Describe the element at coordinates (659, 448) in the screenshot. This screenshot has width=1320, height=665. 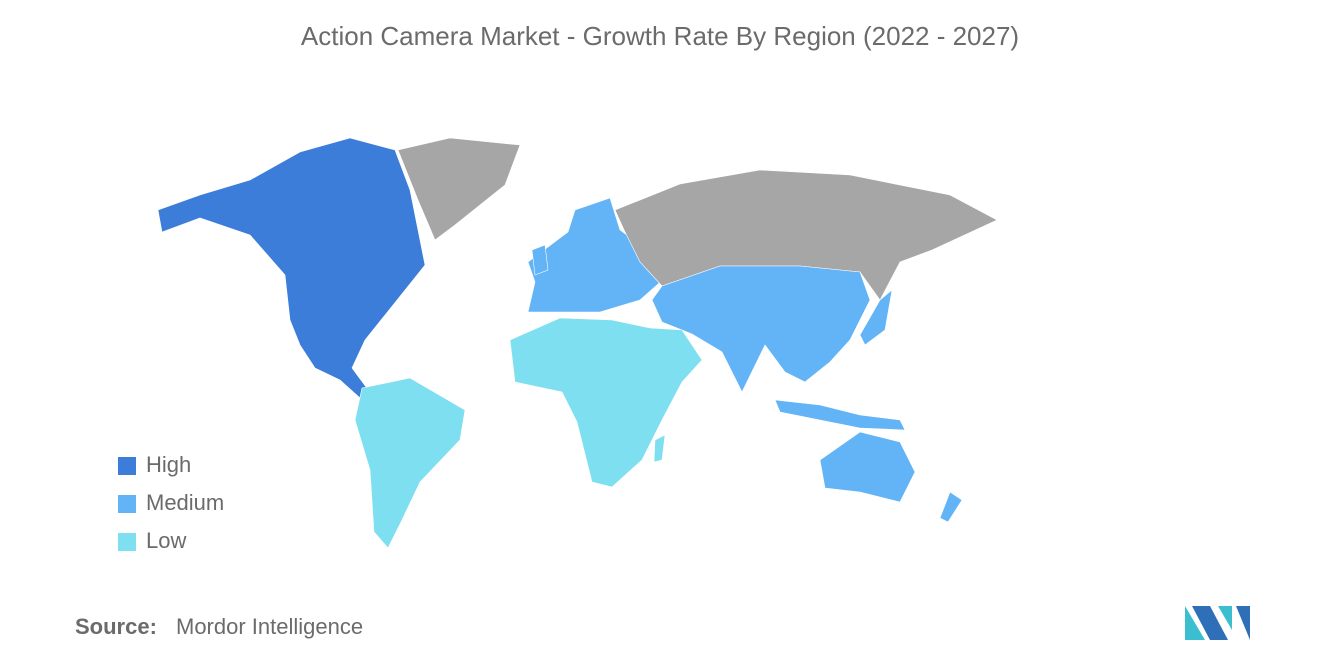
I see `madagascar` at that location.